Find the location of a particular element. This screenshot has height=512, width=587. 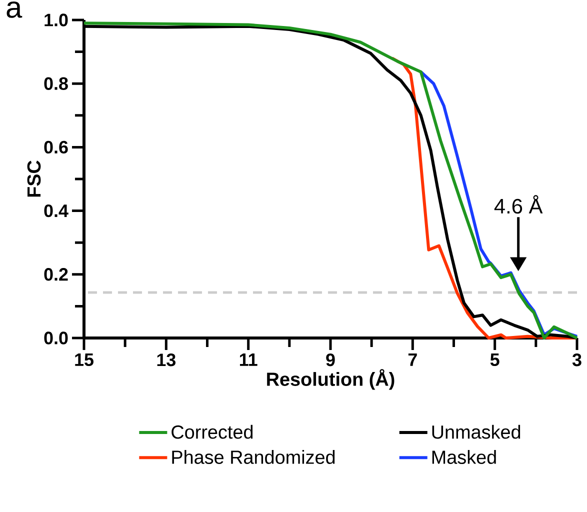

x-tick-label: 15 is located at coordinates (84, 360).